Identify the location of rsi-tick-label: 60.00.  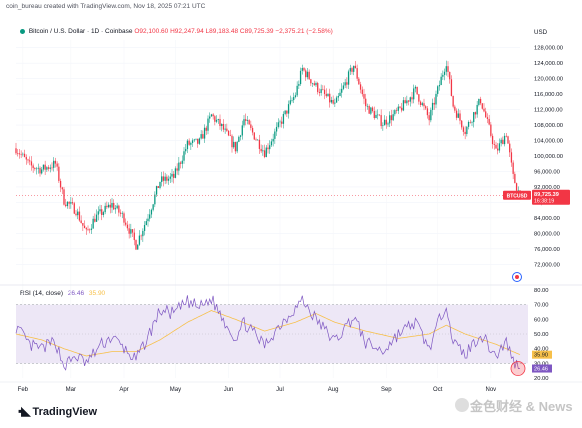
(541, 320).